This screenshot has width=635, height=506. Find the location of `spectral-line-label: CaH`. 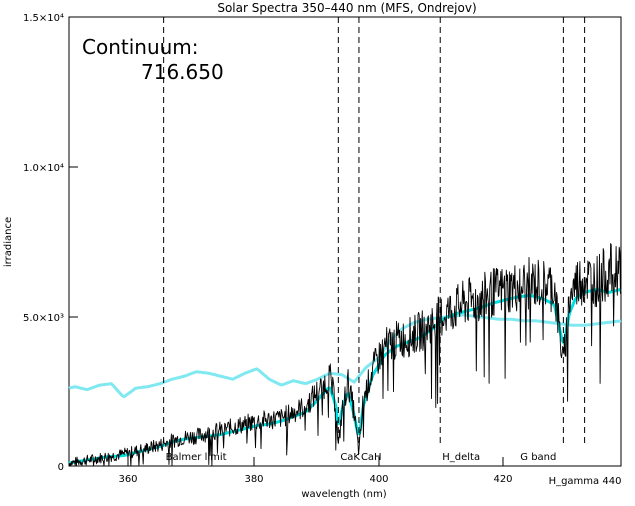

spectral-line-label: CaH is located at coordinates (371, 457).